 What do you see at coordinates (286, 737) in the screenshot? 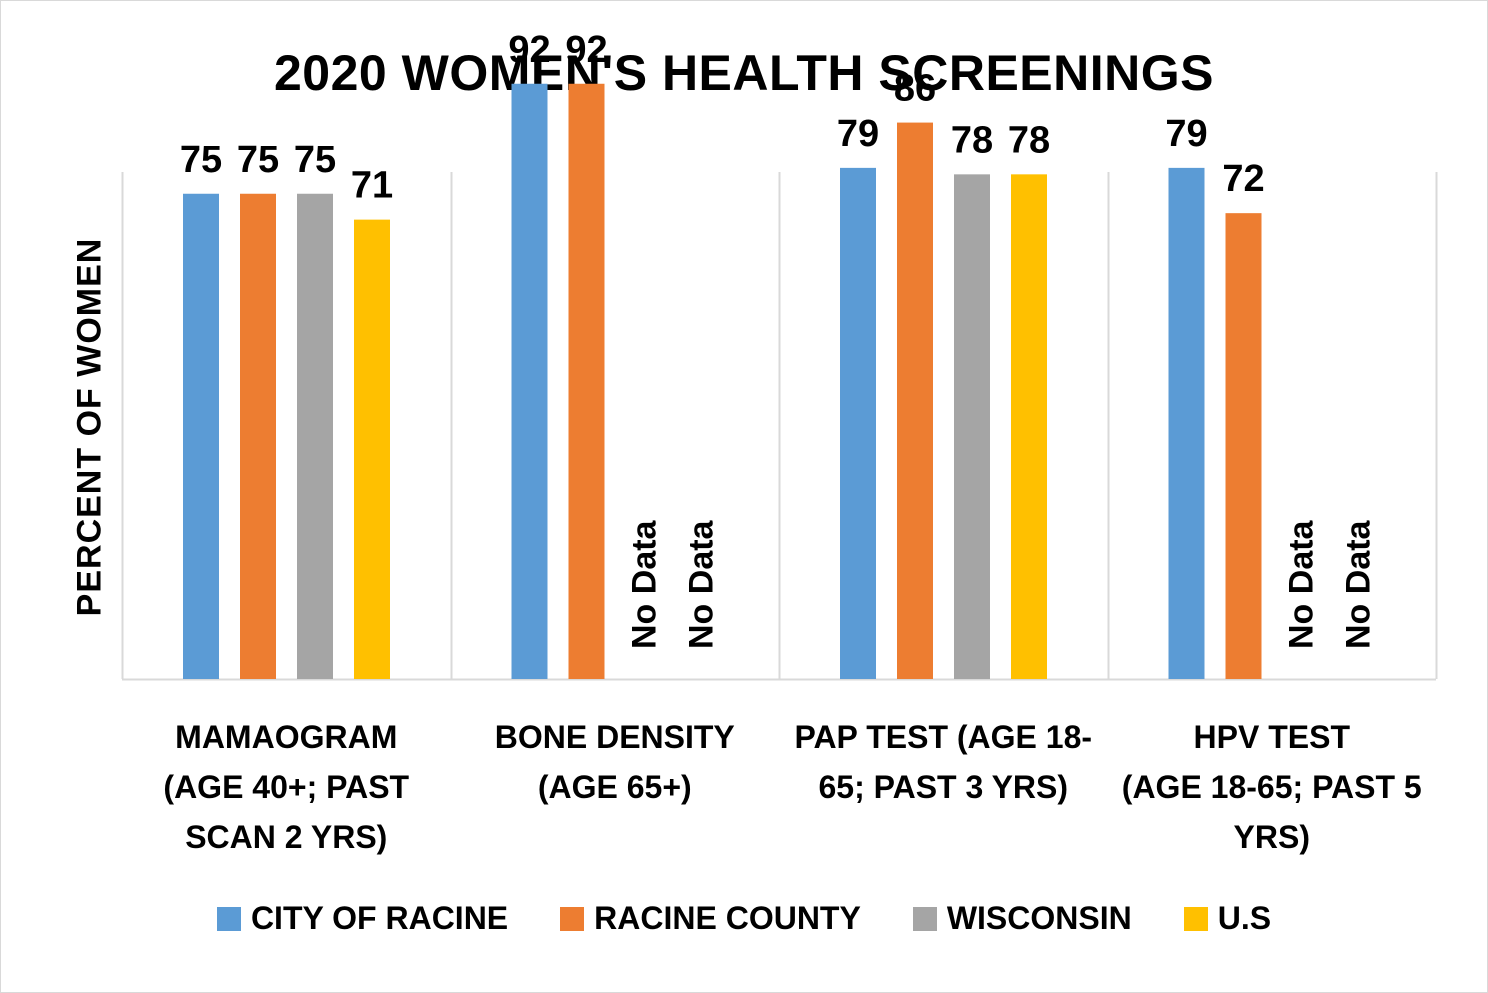
I see `category-label-line: MAMAOGRAM` at bounding box center [286, 737].